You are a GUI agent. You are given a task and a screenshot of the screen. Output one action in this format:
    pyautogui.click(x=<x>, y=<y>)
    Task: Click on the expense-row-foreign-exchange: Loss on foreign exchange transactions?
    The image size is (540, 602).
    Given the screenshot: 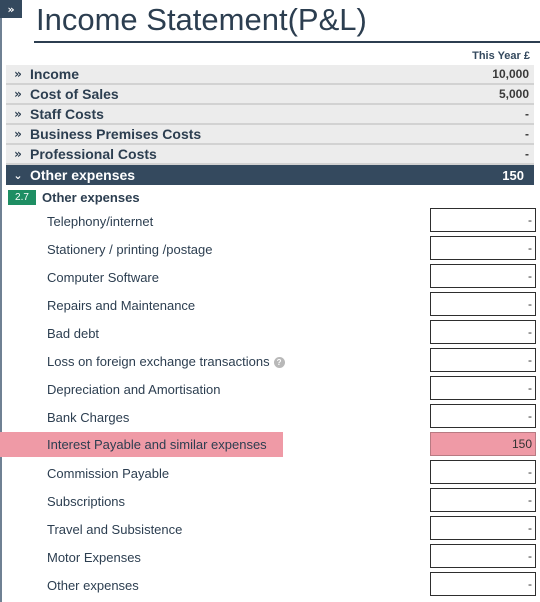 What is the action you would take?
    pyautogui.click(x=270, y=362)
    